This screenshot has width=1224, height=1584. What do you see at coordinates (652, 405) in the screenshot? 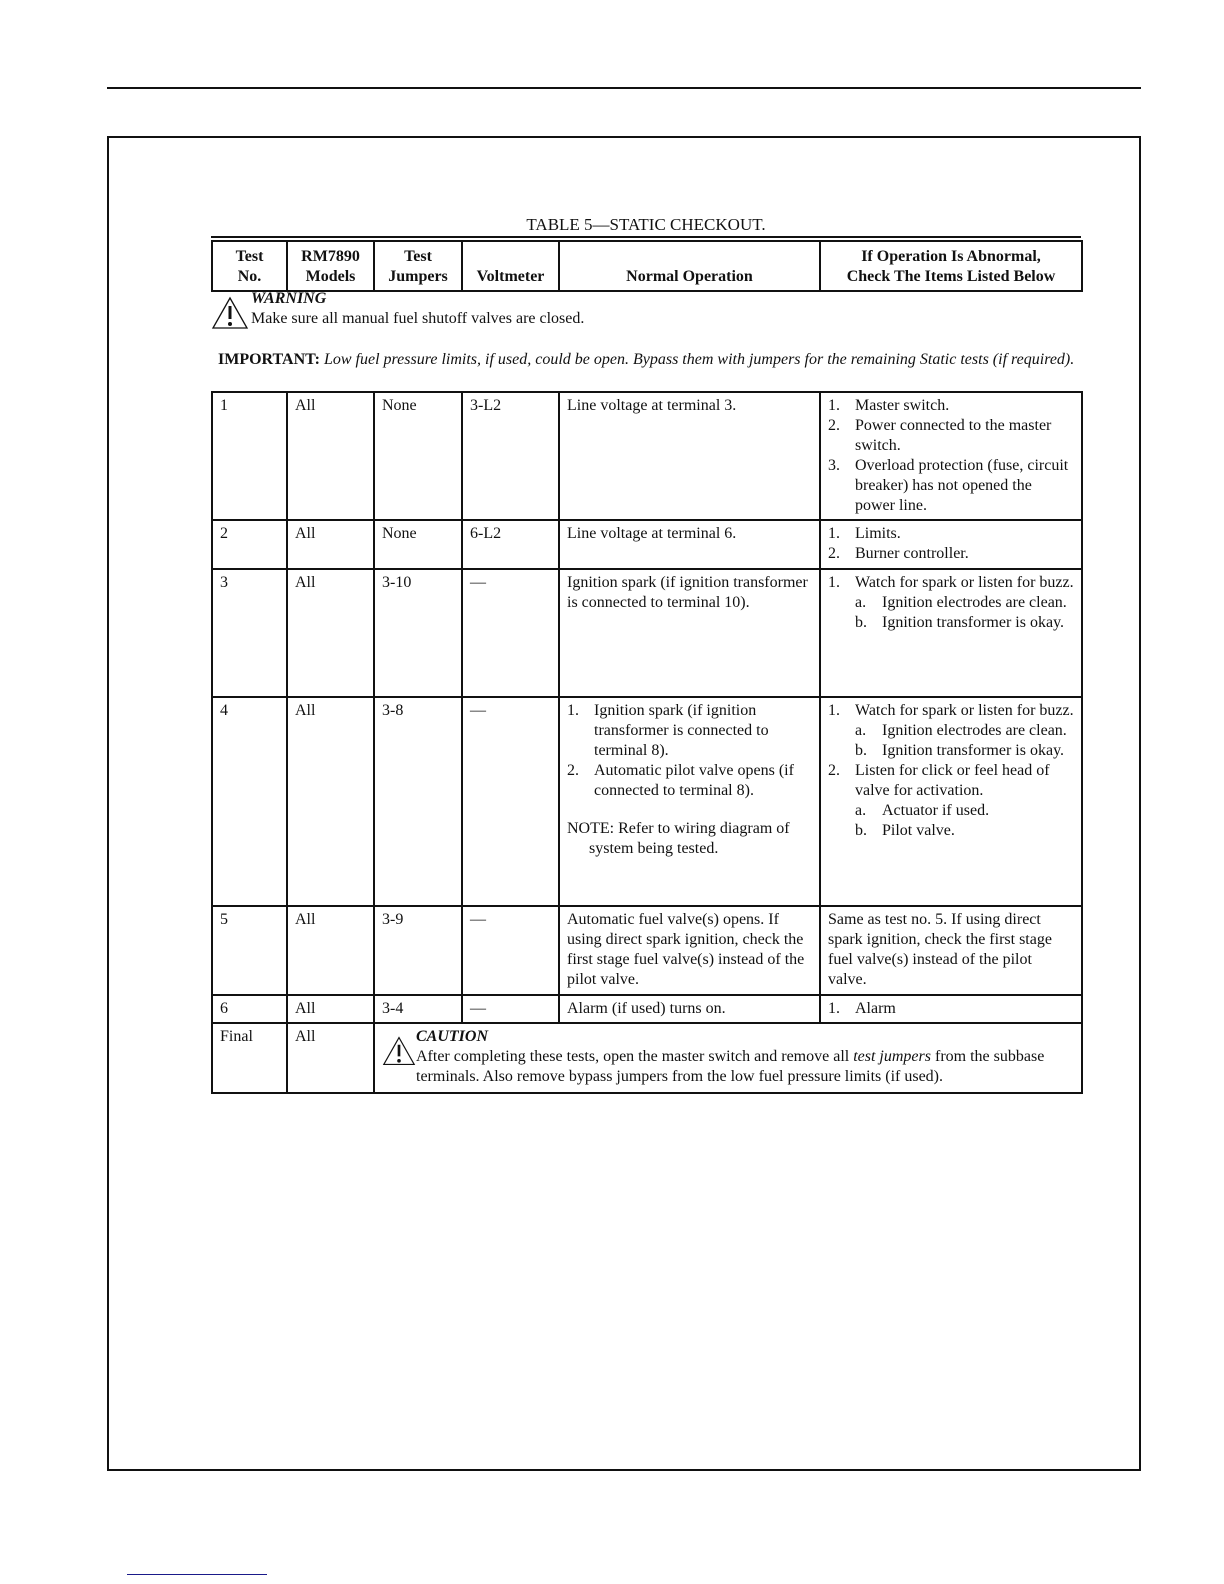
I see `cell-text: Line voltage at terminal 3.` at bounding box center [652, 405].